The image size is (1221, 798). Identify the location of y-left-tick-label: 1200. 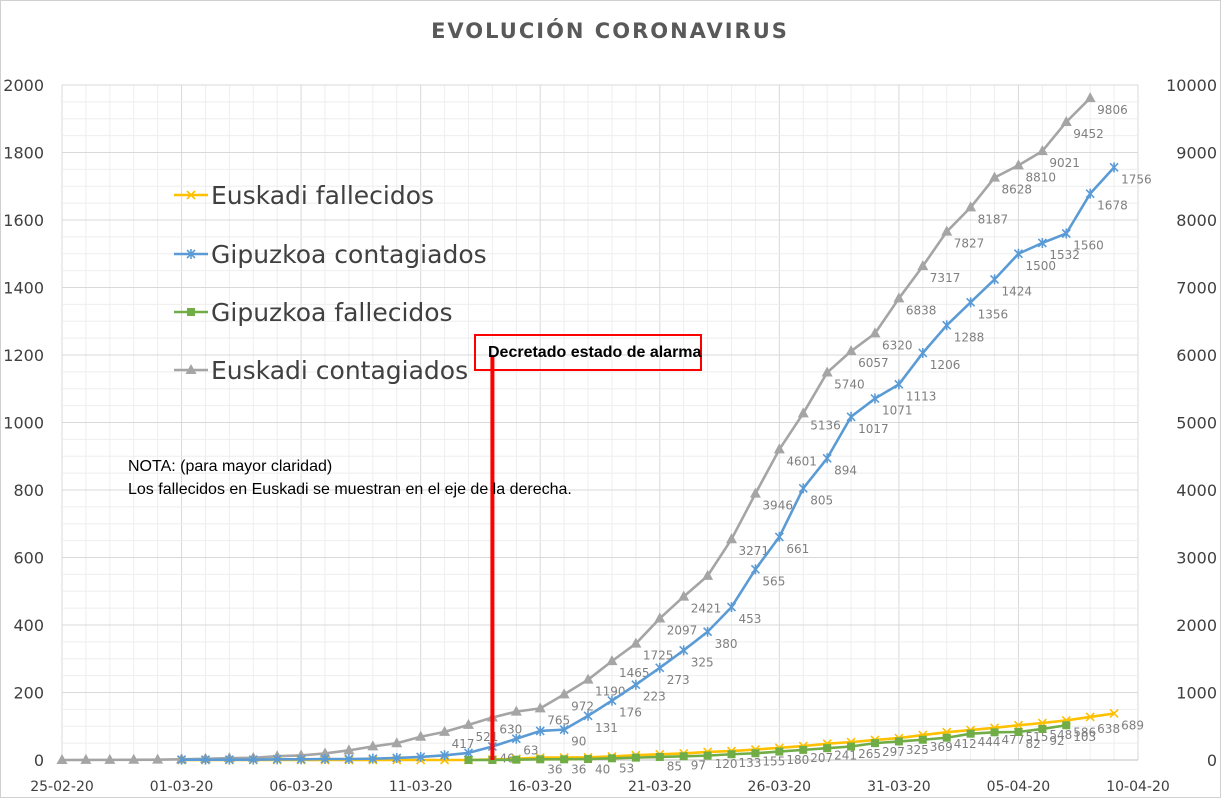
(23, 355).